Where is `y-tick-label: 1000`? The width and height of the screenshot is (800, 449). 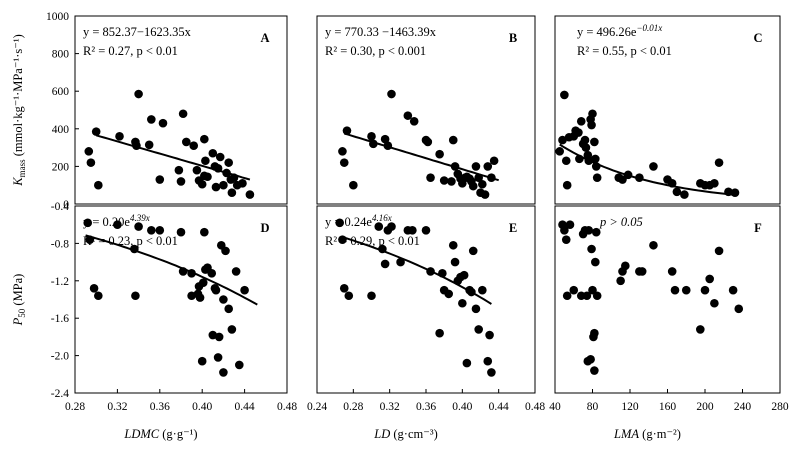
y-tick-label: 1000 is located at coordinates (57, 17).